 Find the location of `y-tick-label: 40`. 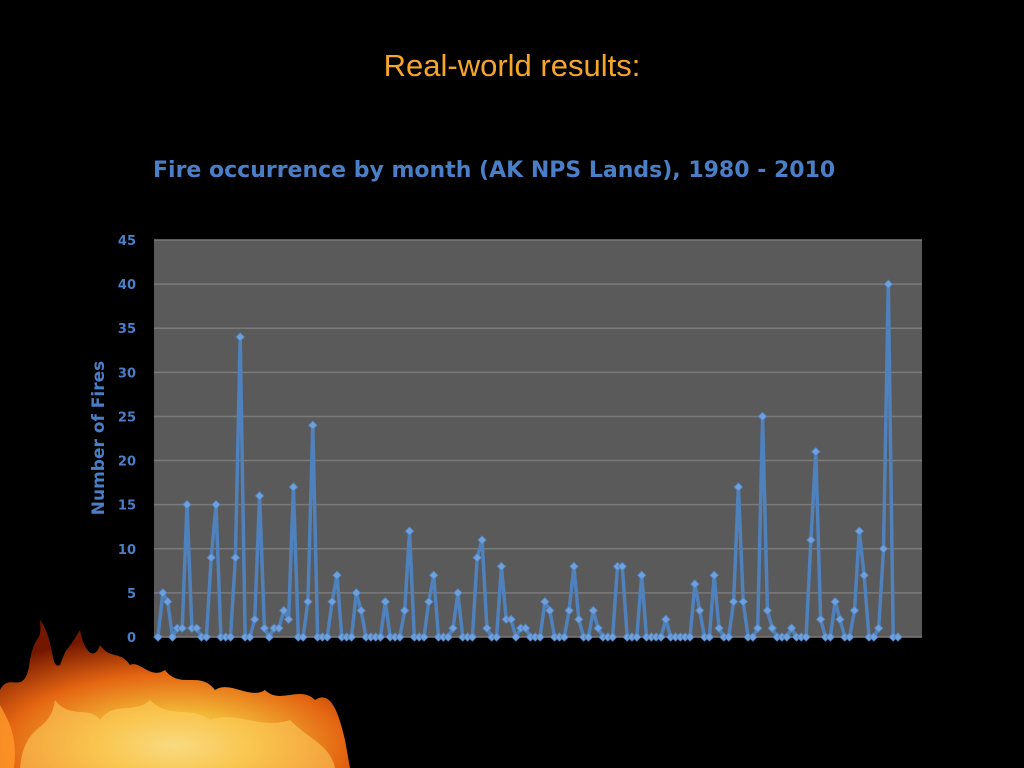

y-tick-label: 40 is located at coordinates (127, 285).